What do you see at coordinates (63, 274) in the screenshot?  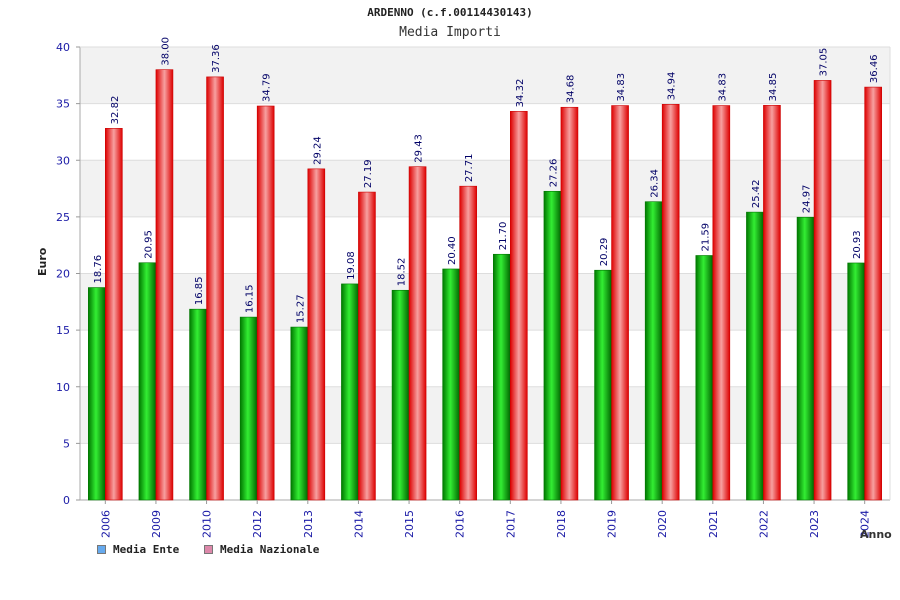 I see `y-tick-label: 20` at bounding box center [63, 274].